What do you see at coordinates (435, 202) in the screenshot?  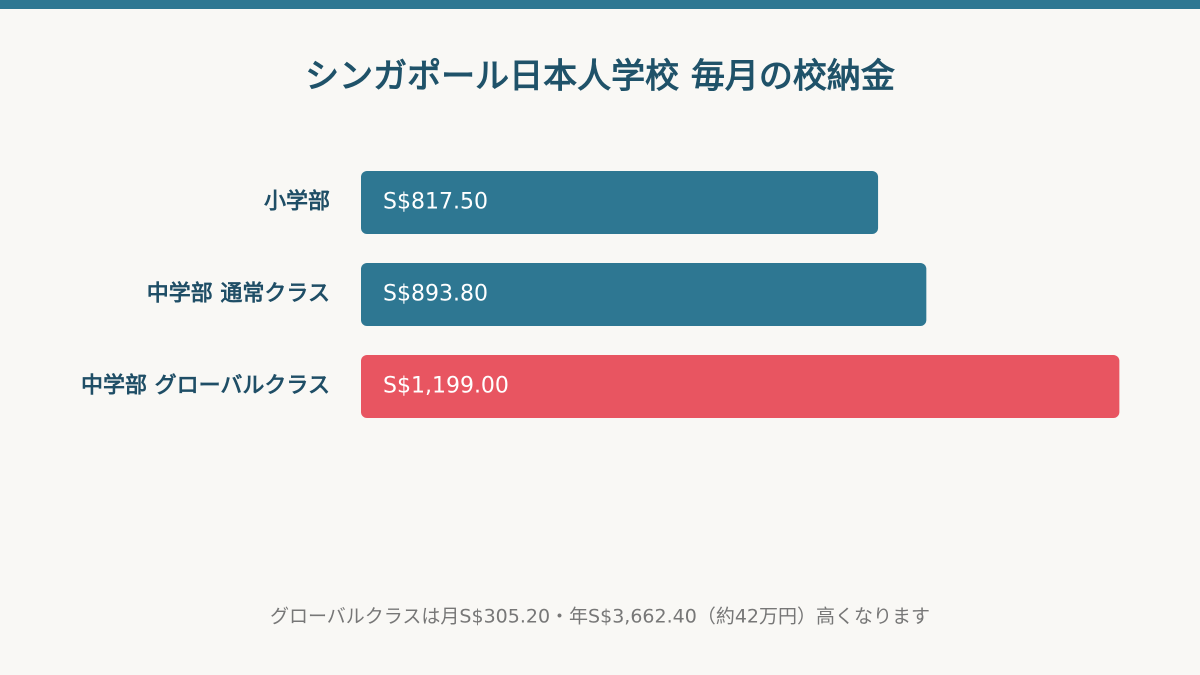 I see `value-label: S$817.50` at bounding box center [435, 202].